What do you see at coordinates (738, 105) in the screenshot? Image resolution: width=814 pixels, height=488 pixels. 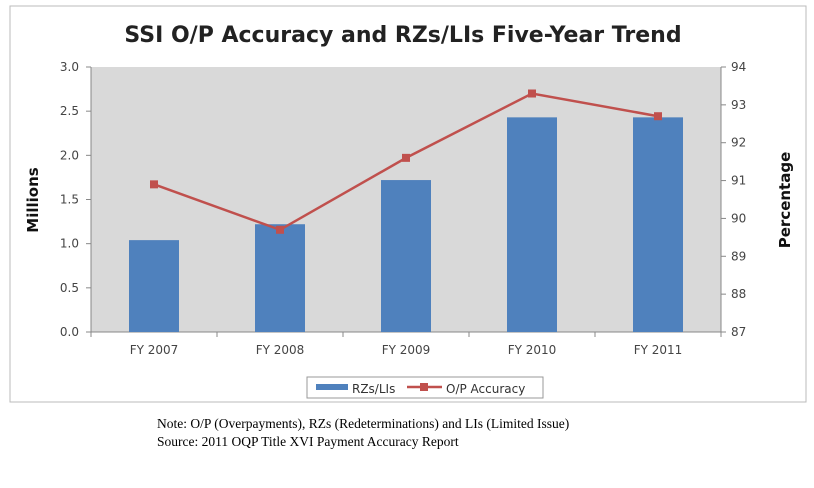 I see `y2-tick-label: 93` at bounding box center [738, 105].